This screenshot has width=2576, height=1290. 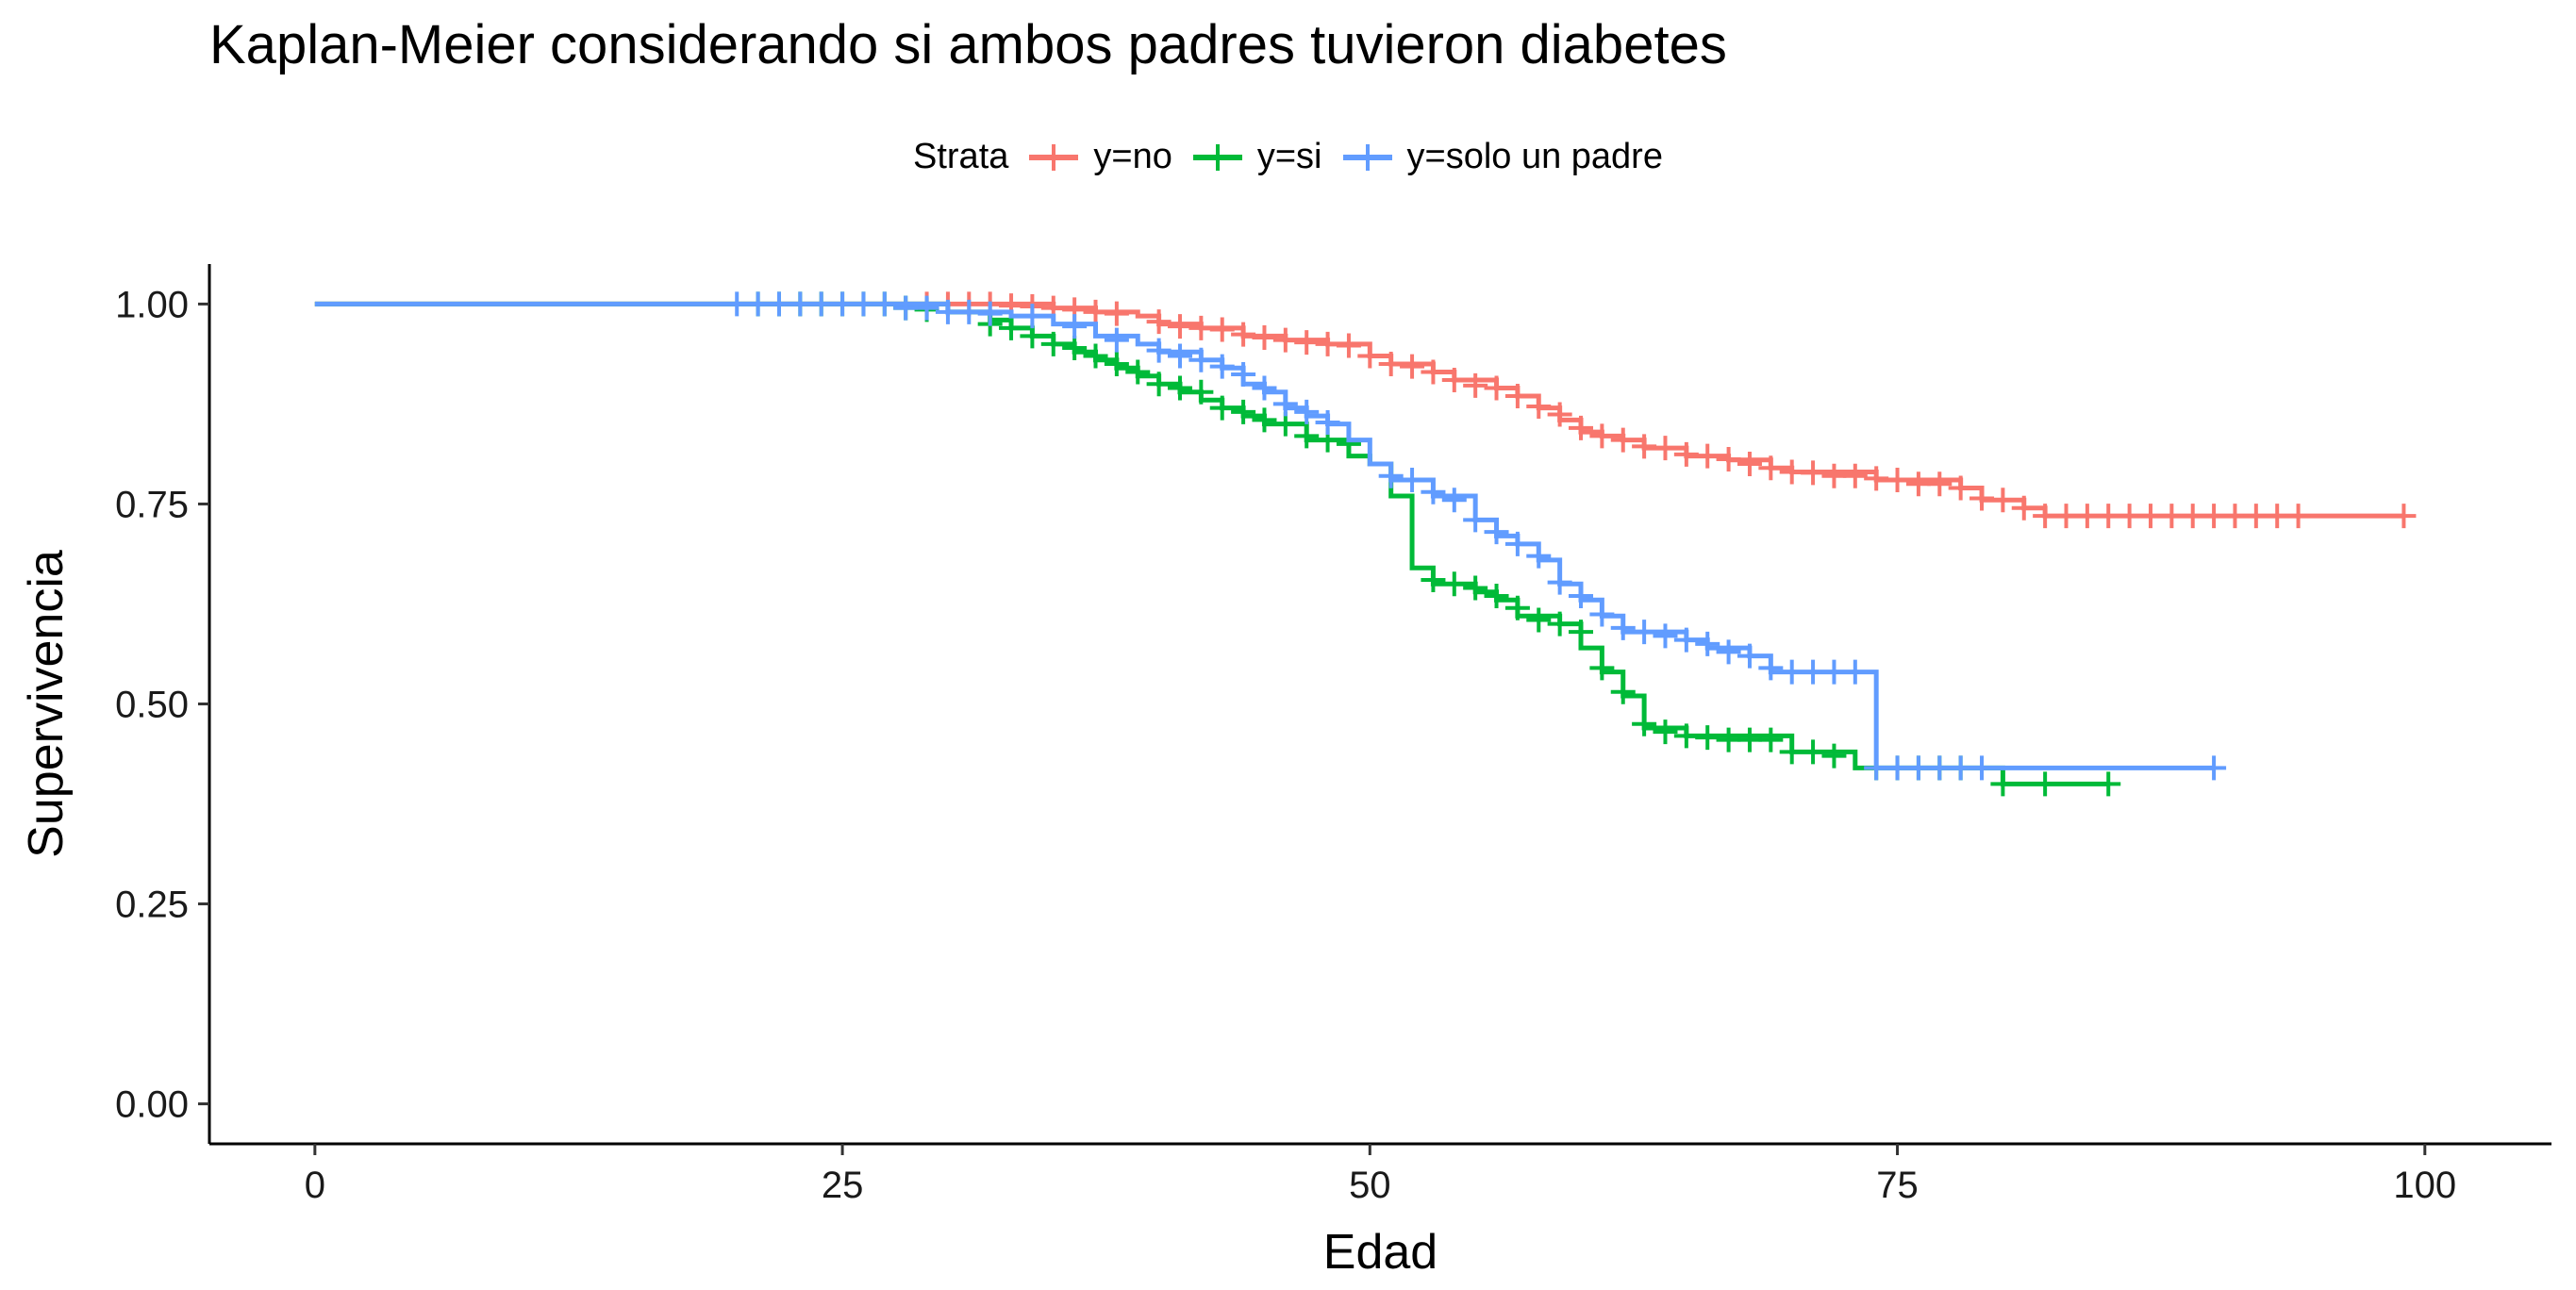 What do you see at coordinates (47, 704) in the screenshot?
I see `y-axis-title: Supervivencia` at bounding box center [47, 704].